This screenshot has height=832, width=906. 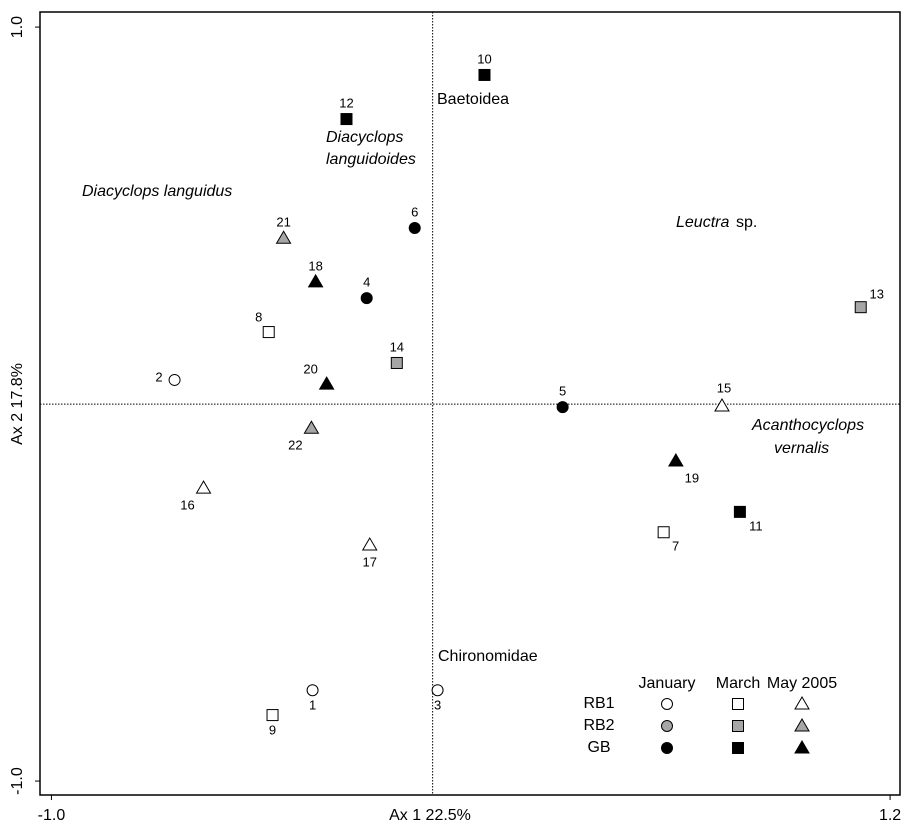 What do you see at coordinates (473, 99) in the screenshot?
I see `annotation: Baetoidea` at bounding box center [473, 99].